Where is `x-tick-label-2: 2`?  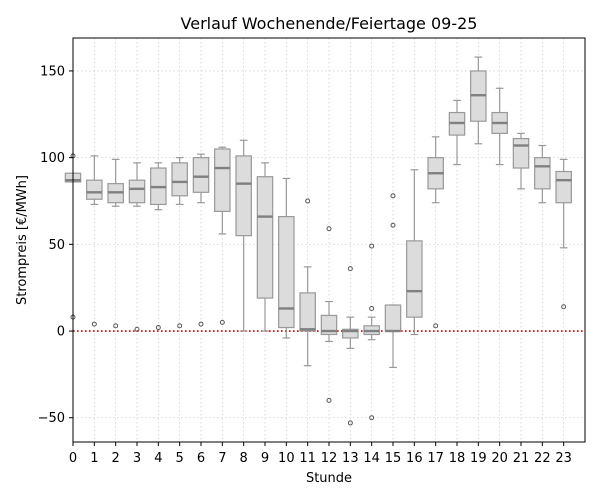 x-tick-label-2: 2 is located at coordinates (116, 458).